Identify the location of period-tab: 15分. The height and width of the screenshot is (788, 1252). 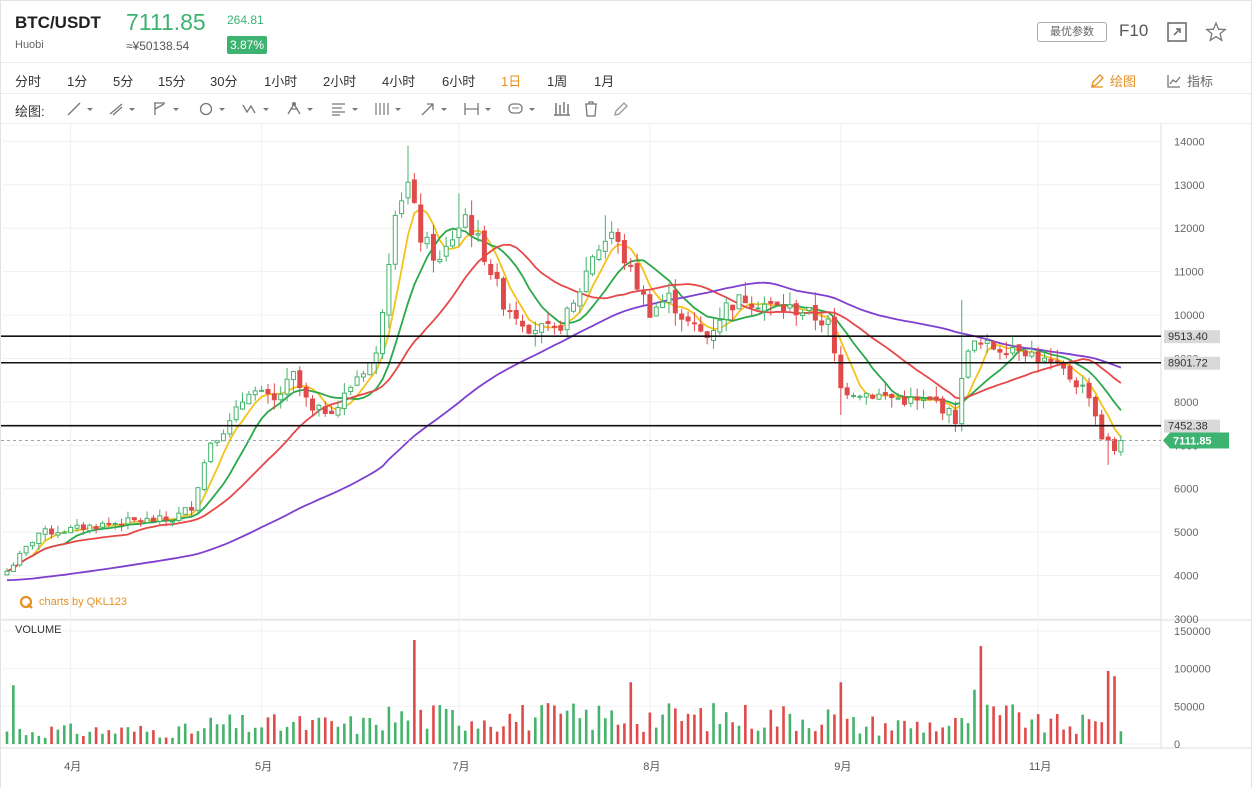
(172, 81).